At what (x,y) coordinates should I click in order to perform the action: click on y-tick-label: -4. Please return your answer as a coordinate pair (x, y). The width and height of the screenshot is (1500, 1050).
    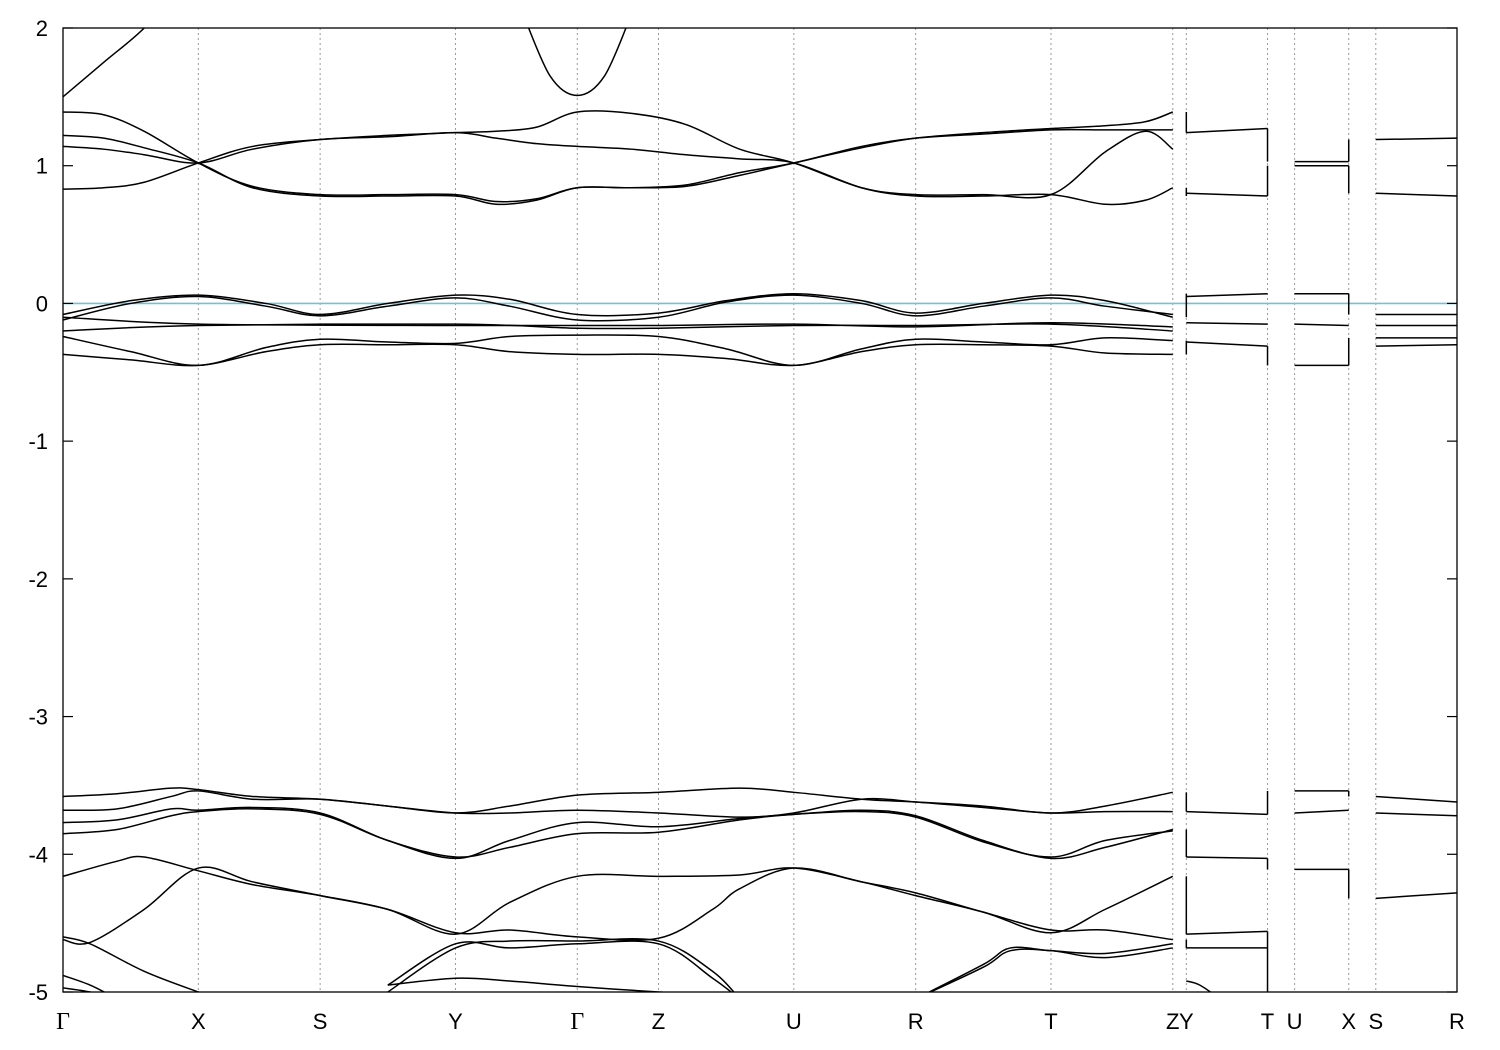
    Looking at the image, I should click on (38, 854).